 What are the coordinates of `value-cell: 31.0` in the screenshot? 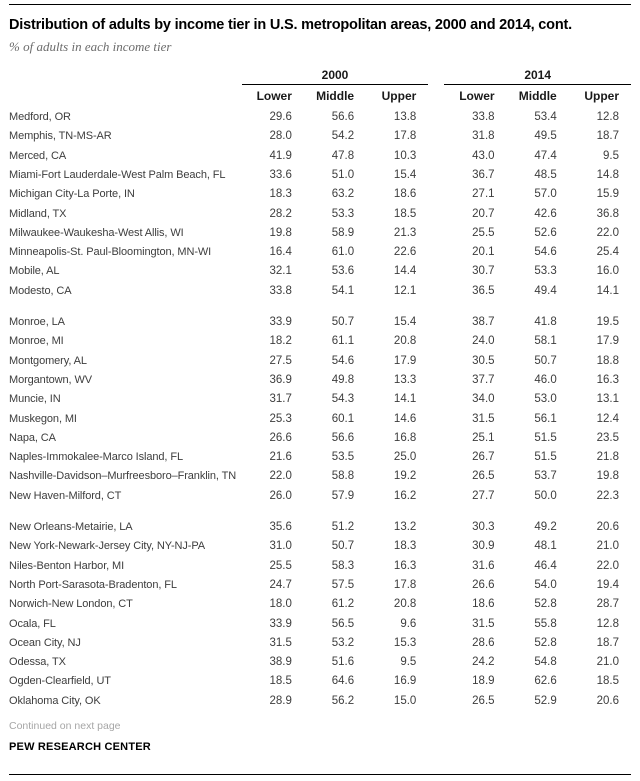 It's located at (280, 546).